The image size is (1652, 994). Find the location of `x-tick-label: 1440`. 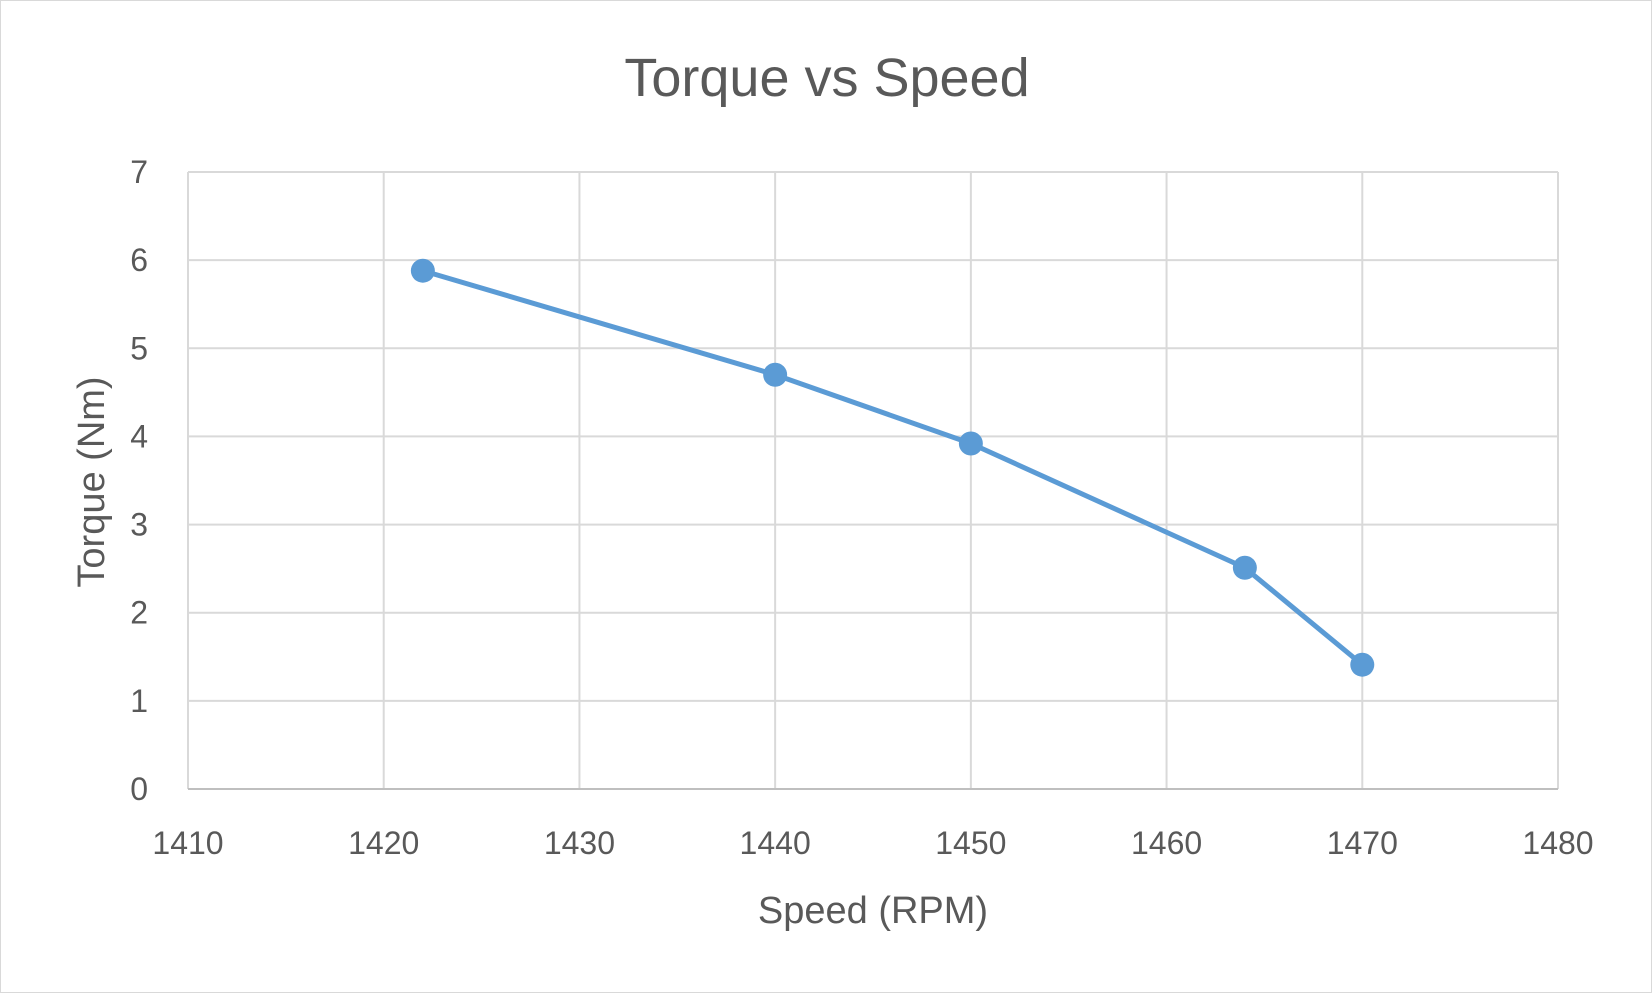

x-tick-label: 1440 is located at coordinates (775, 843).